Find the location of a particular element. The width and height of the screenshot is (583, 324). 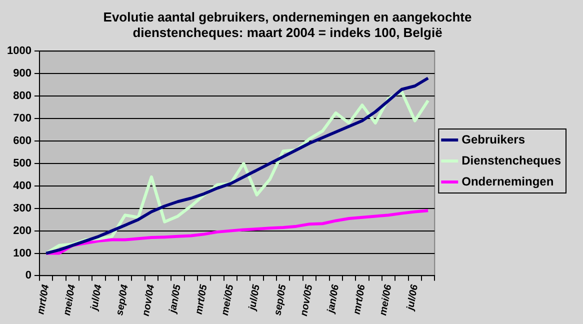

x-tick-label: sep/04 is located at coordinates (122, 299).